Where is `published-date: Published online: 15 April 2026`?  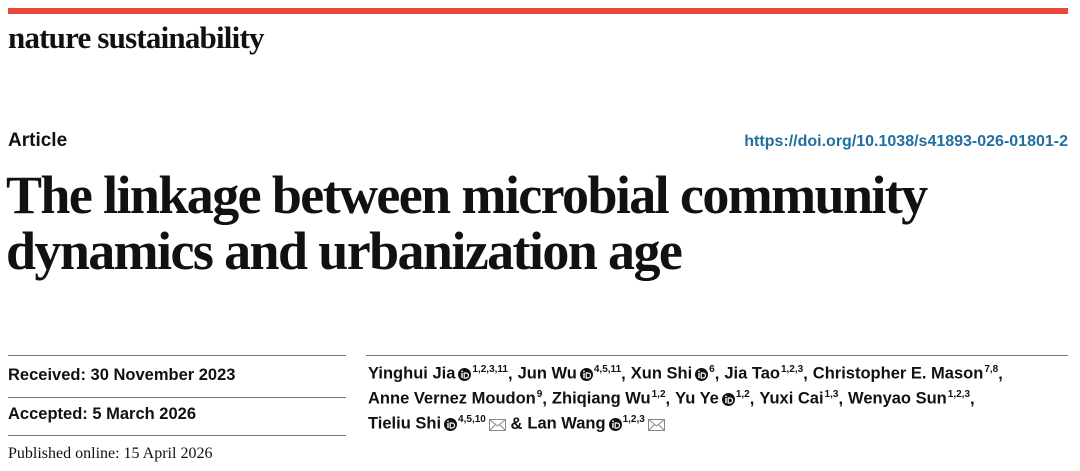
published-date: Published online: 15 April 2026 is located at coordinates (110, 453).